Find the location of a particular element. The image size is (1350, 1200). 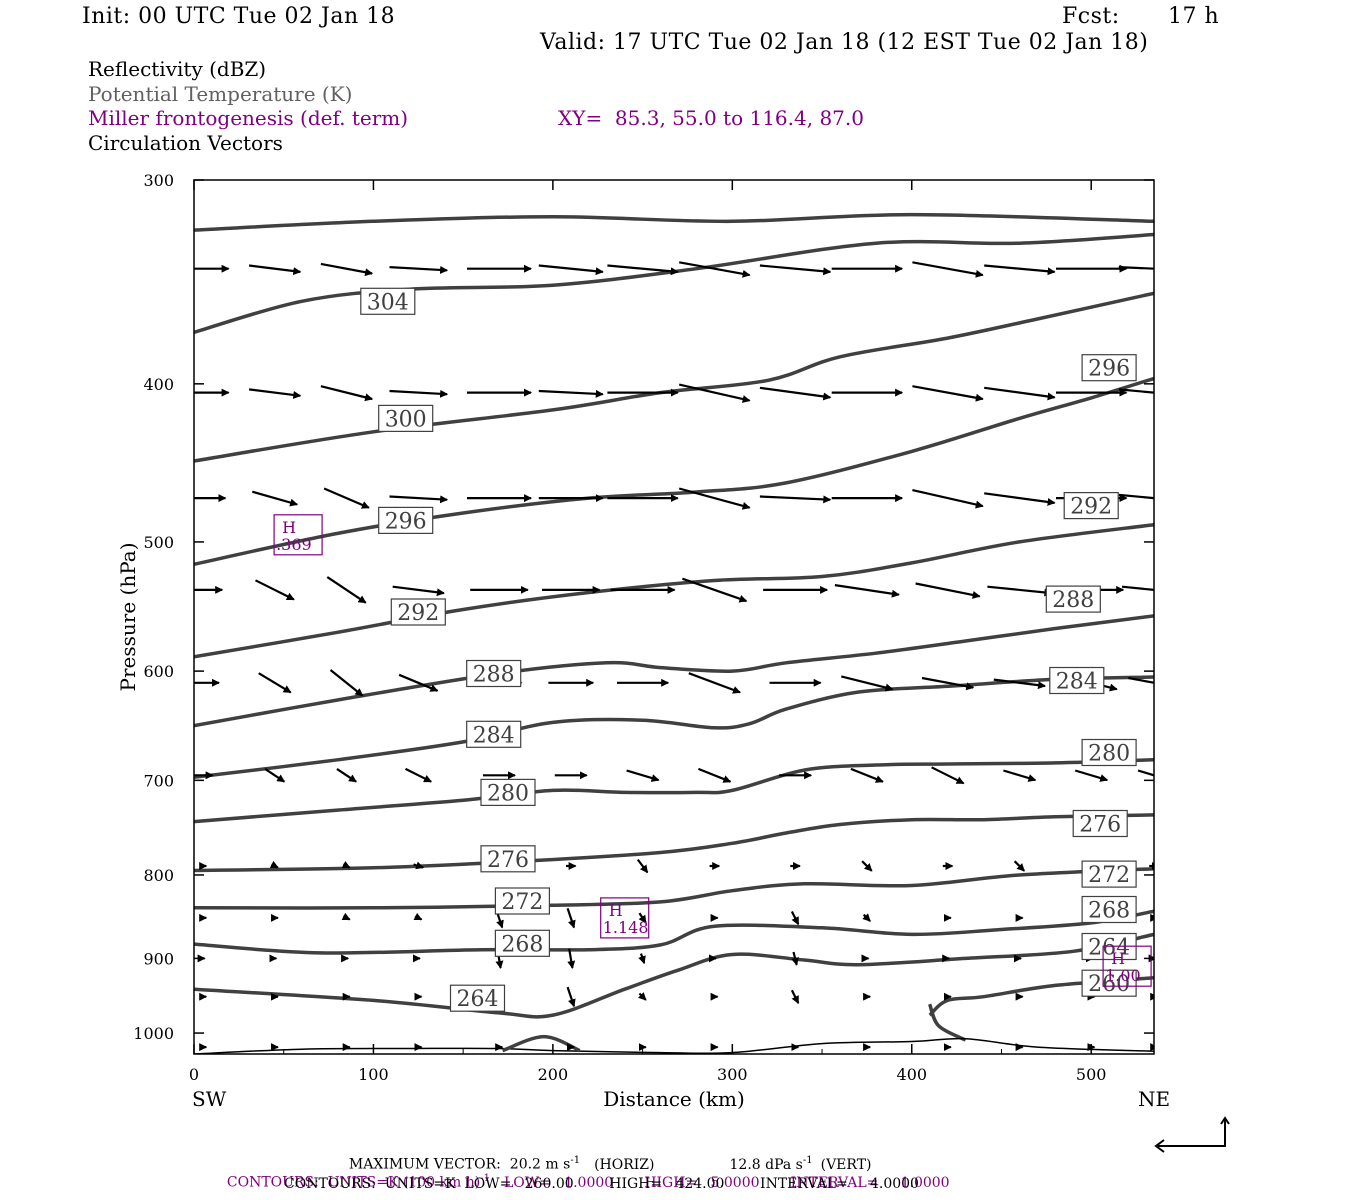

legend-potential-temperature: Potential Temperature (K) is located at coordinates (220, 94).